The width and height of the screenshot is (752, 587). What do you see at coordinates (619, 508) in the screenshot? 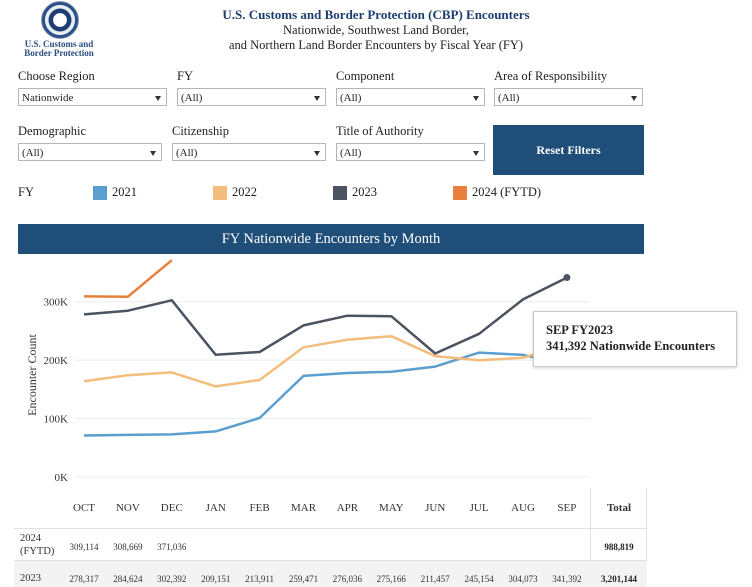
I see `table-header-total: Total` at bounding box center [619, 508].